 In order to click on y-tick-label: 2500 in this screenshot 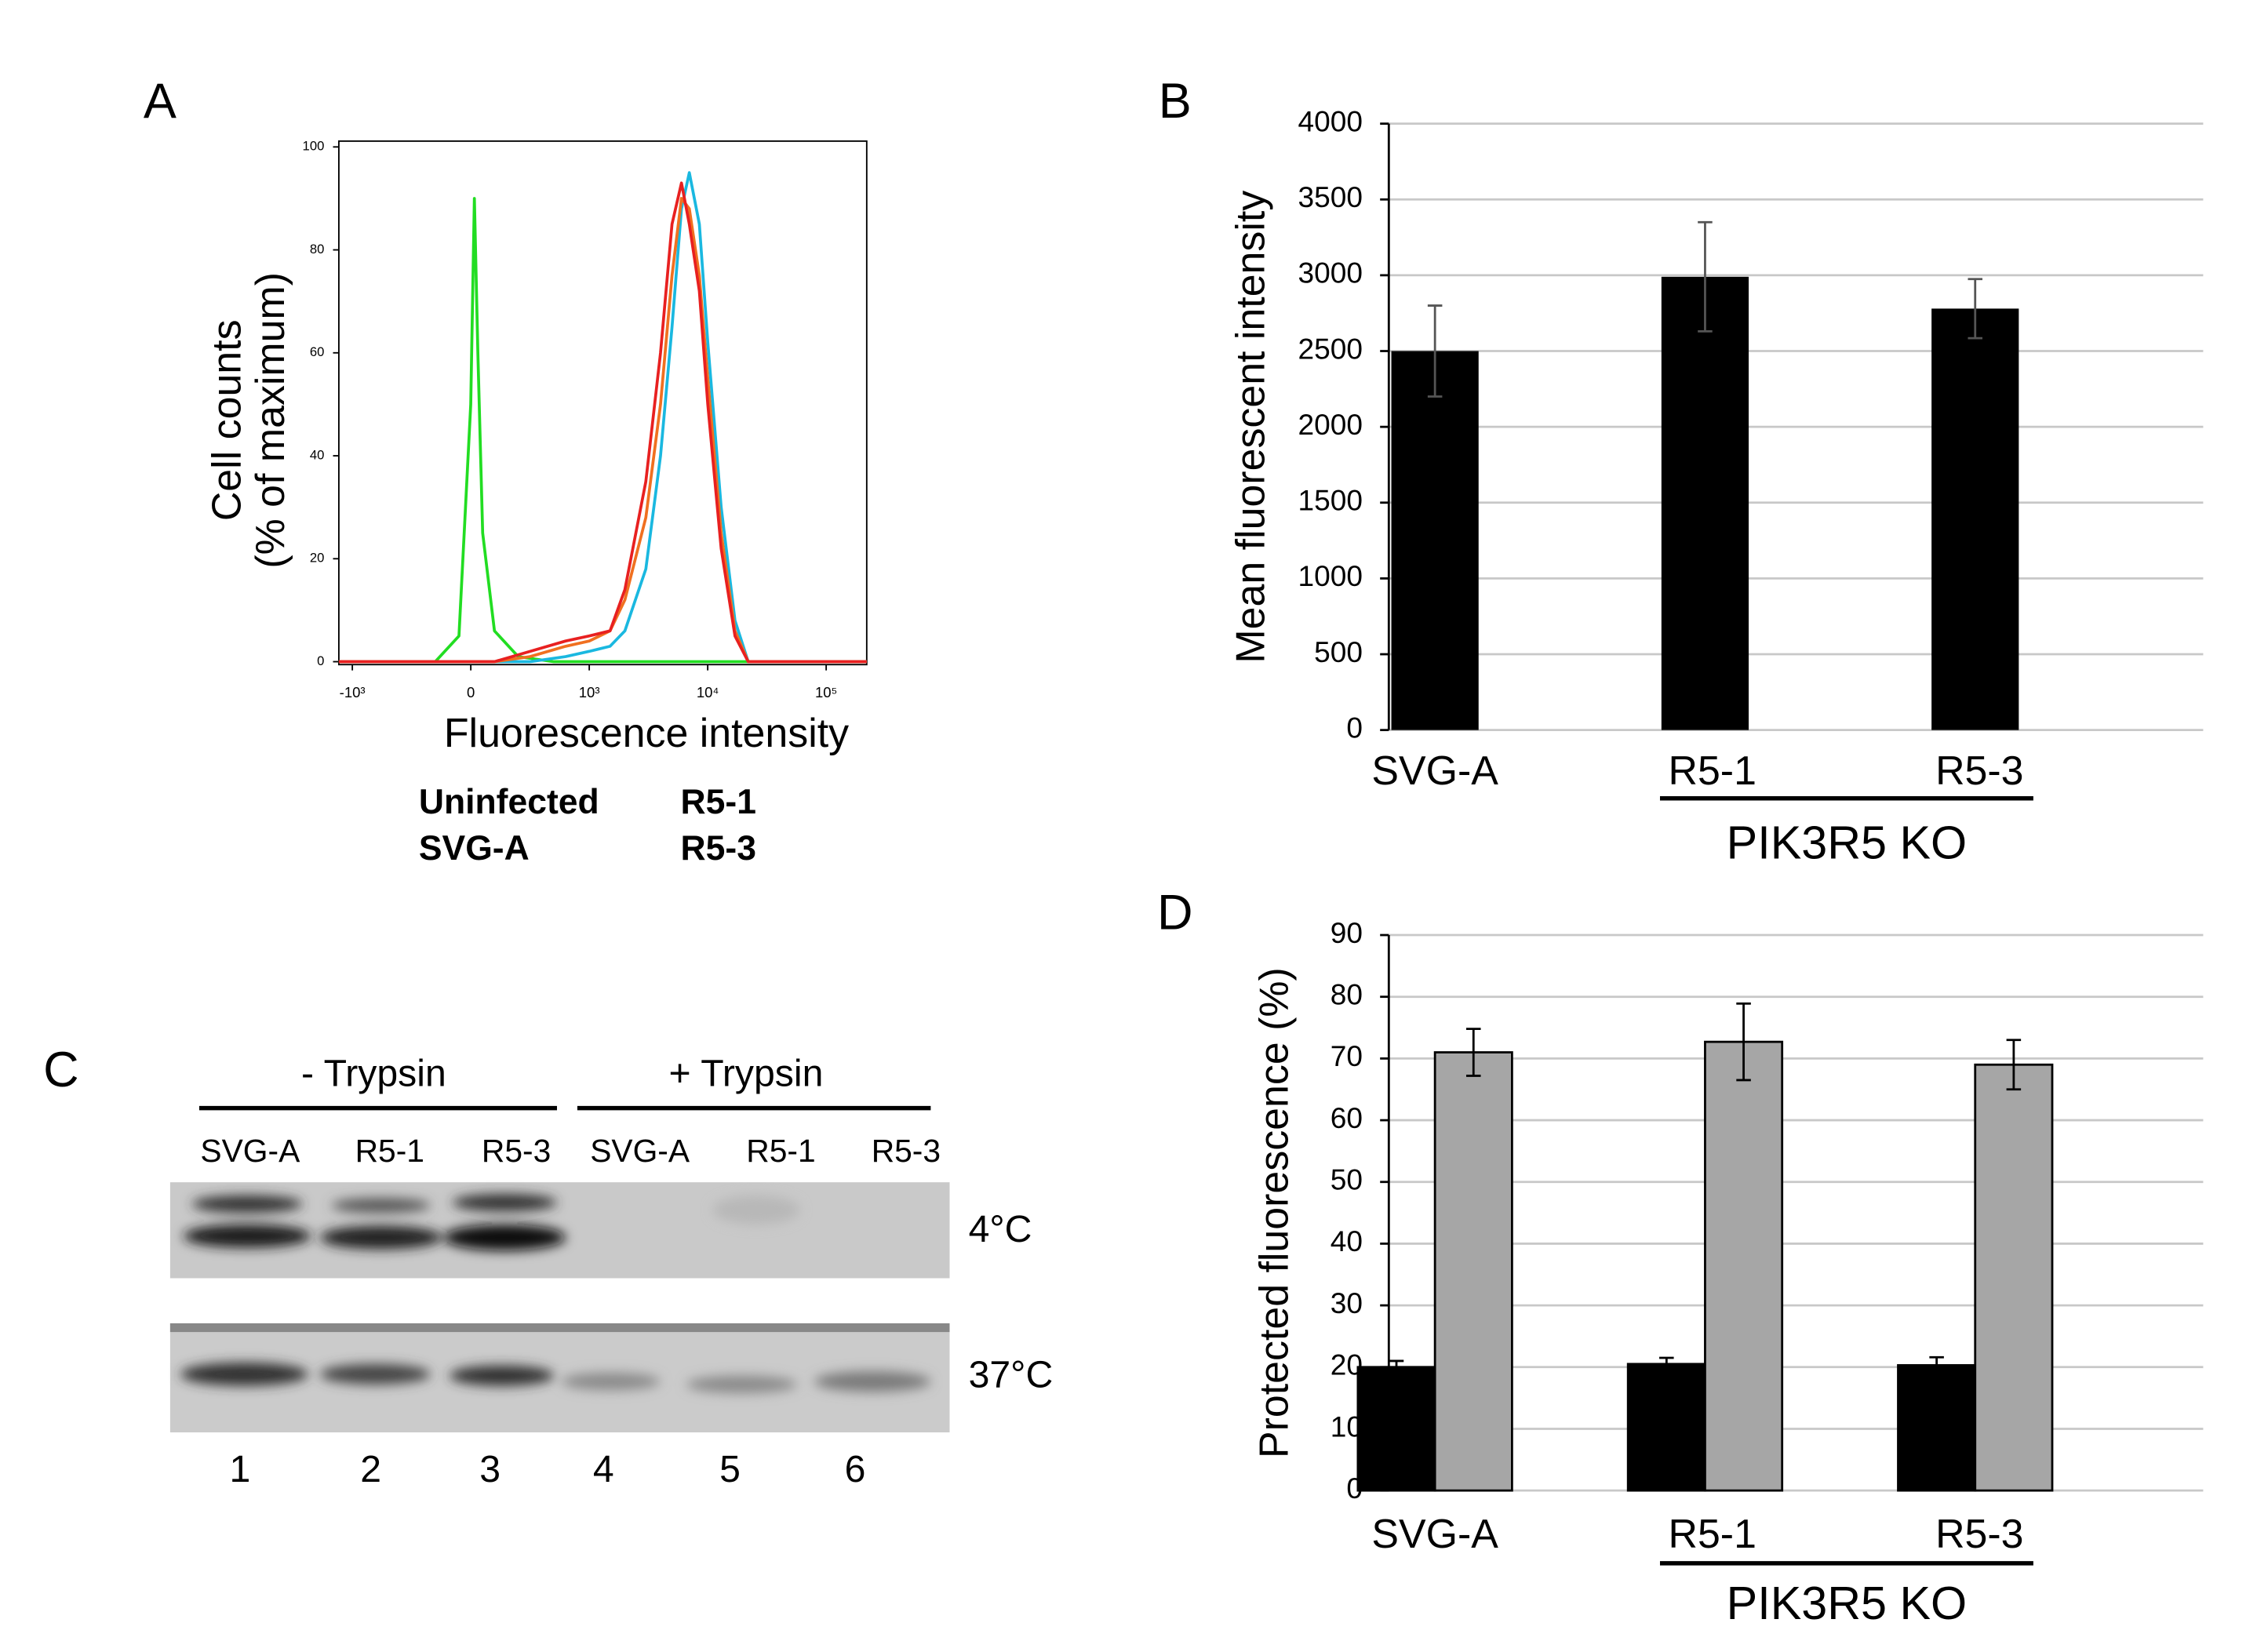, I will do `click(1330, 349)`.